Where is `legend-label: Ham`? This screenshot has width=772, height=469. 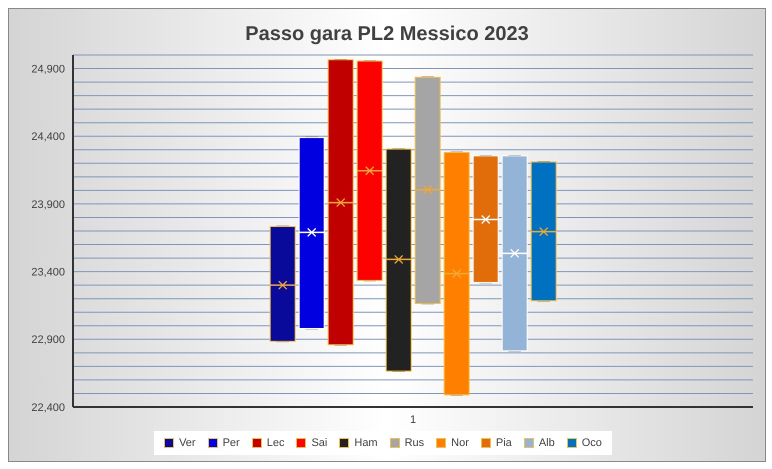 legend-label: Ham is located at coordinates (366, 443).